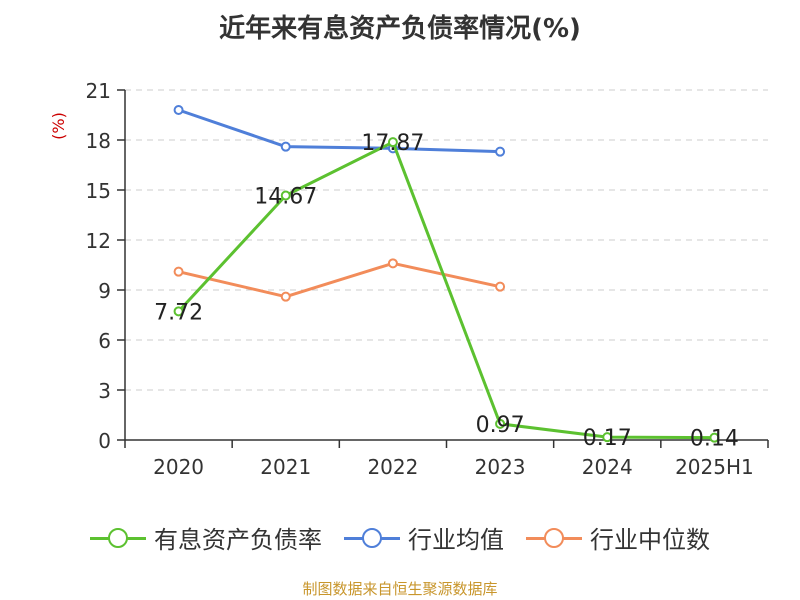 The height and width of the screenshot is (600, 800). I want to click on x-tick-label: 2021, so click(285, 467).